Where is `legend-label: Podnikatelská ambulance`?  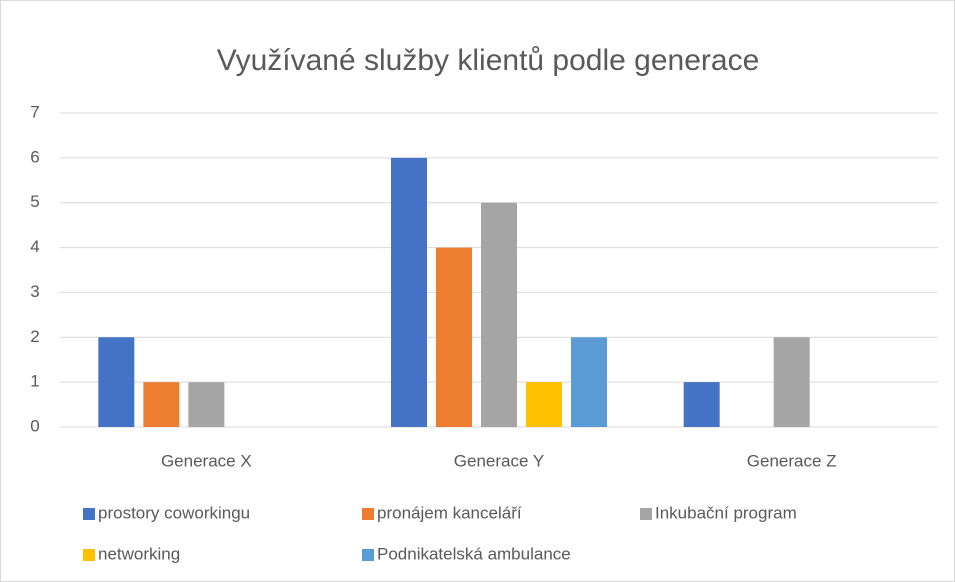
legend-label: Podnikatelská ambulance is located at coordinates (474, 553).